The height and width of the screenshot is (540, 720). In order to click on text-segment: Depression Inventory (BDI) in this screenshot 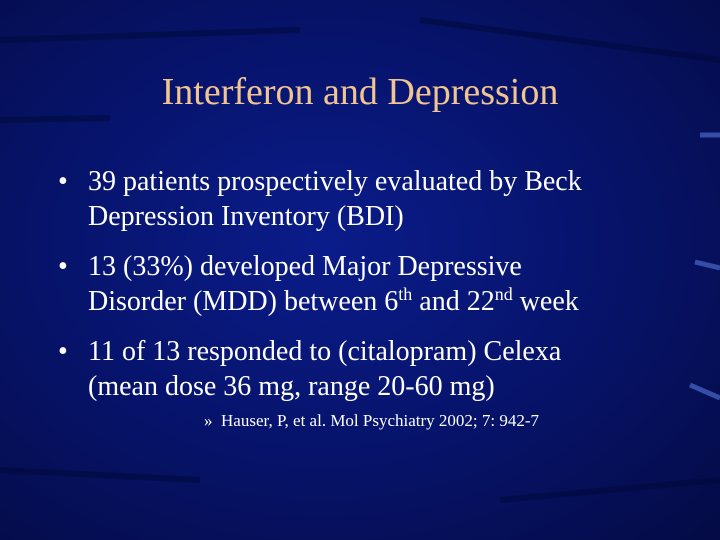, I will do `click(246, 216)`.